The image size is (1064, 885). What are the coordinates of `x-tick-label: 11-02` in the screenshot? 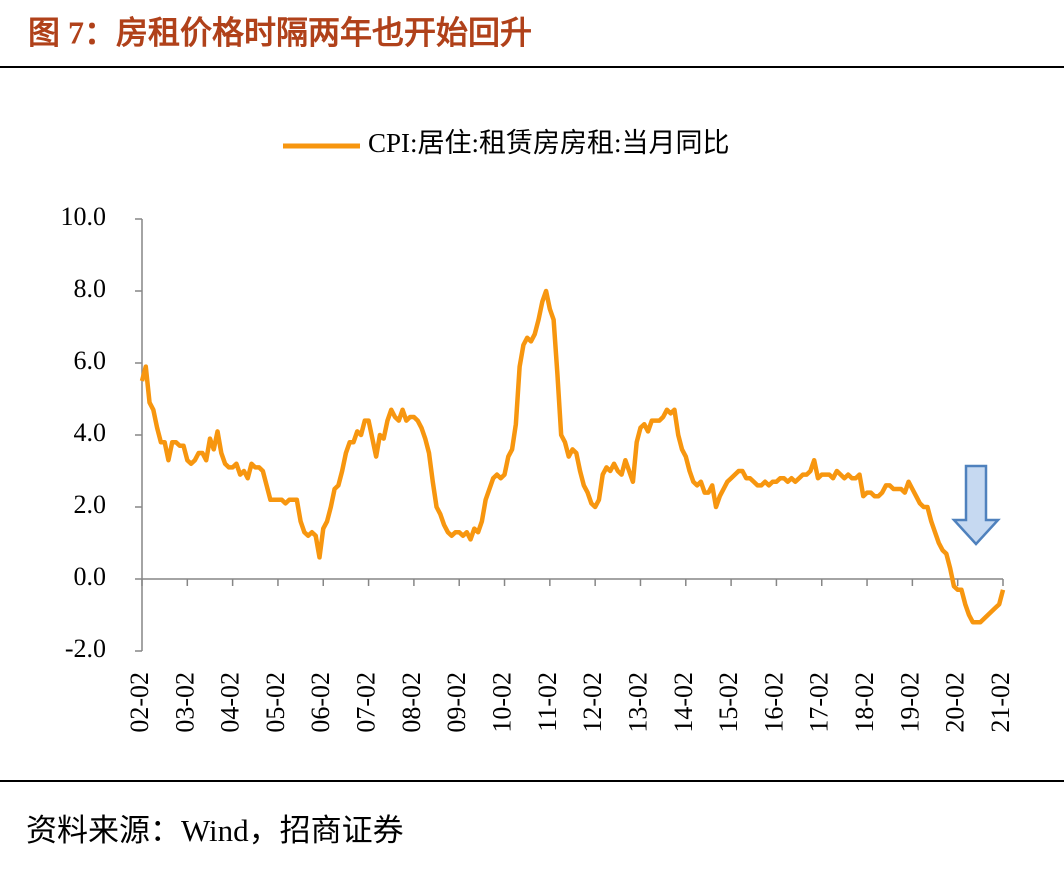 It's located at (547, 702).